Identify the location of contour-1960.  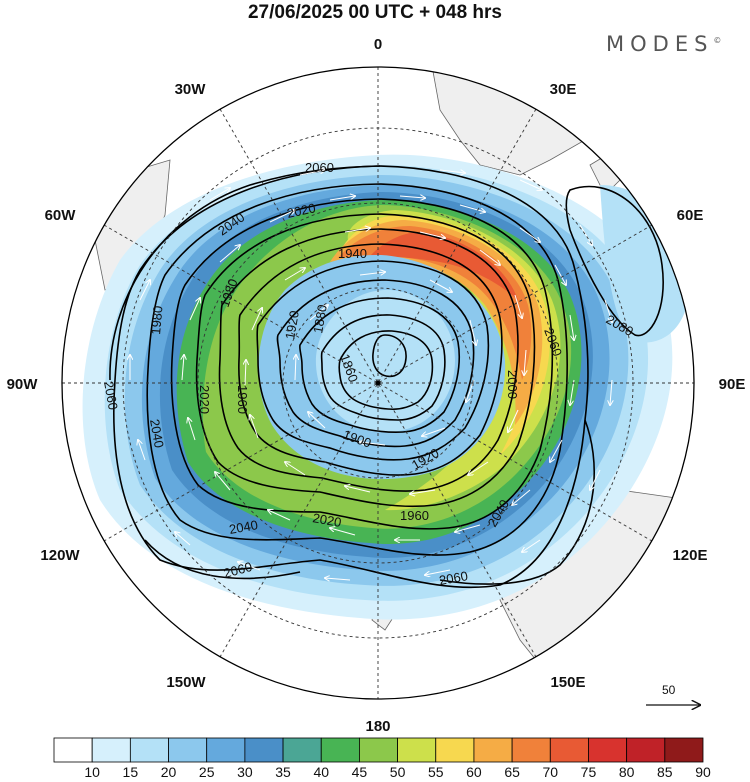
(370, 359).